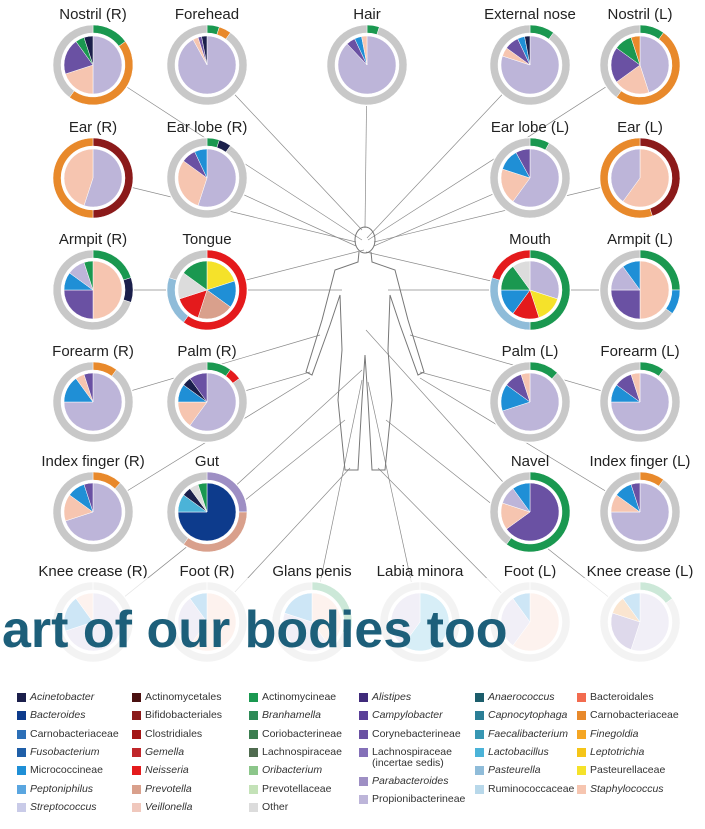  Describe the element at coordinates (93, 351) in the screenshot. I see `site-label: Forearm (R)` at that location.